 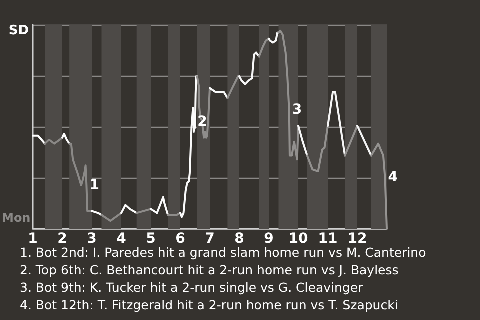 What do you see at coordinates (393, 178) in the screenshot?
I see `annotation: 4` at bounding box center [393, 178].